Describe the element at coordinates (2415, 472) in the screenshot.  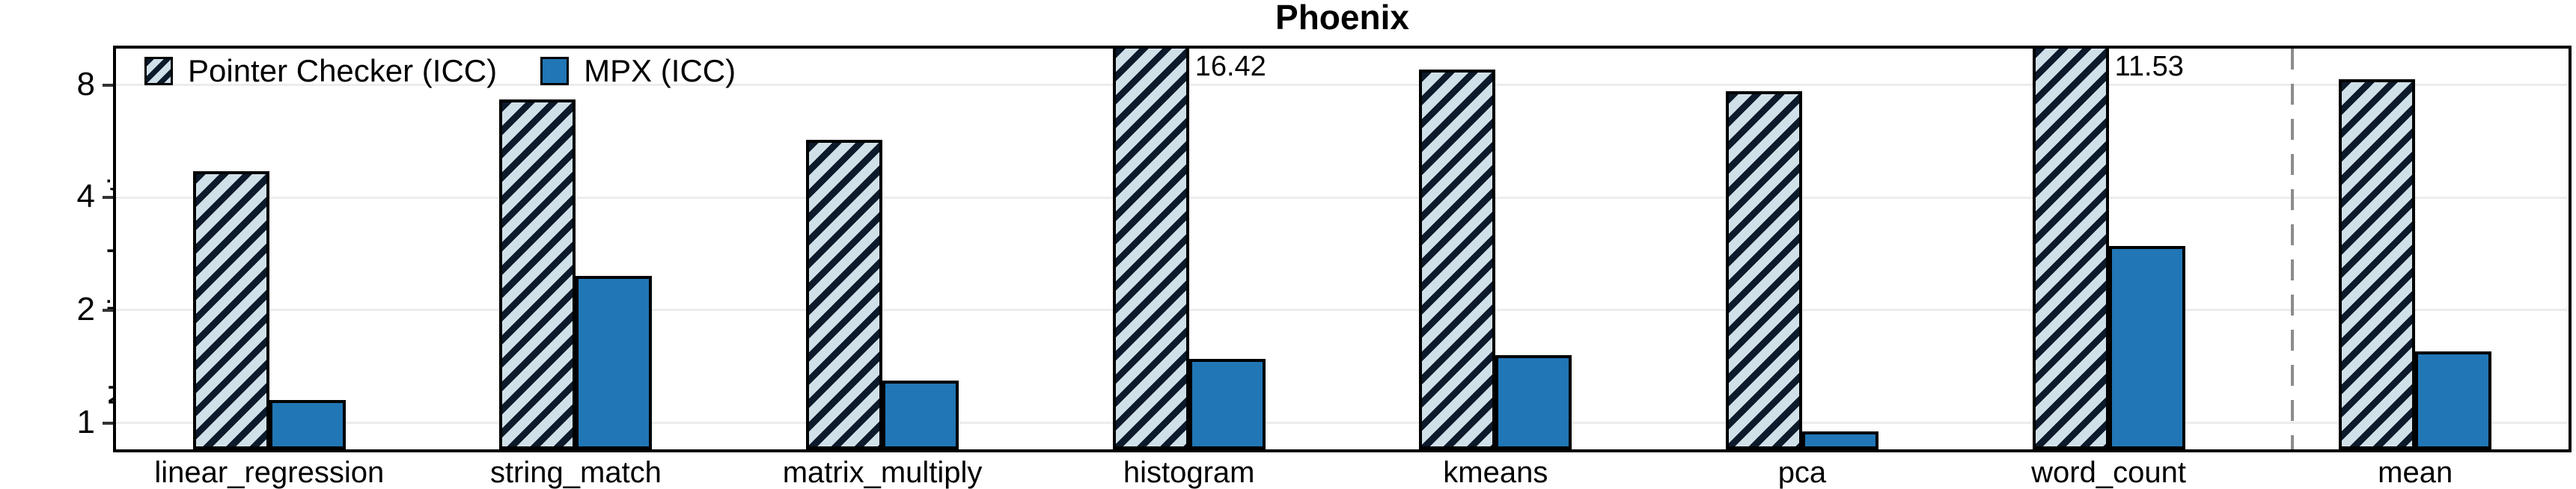
I see `x-tick-label-mean: mean` at that location.